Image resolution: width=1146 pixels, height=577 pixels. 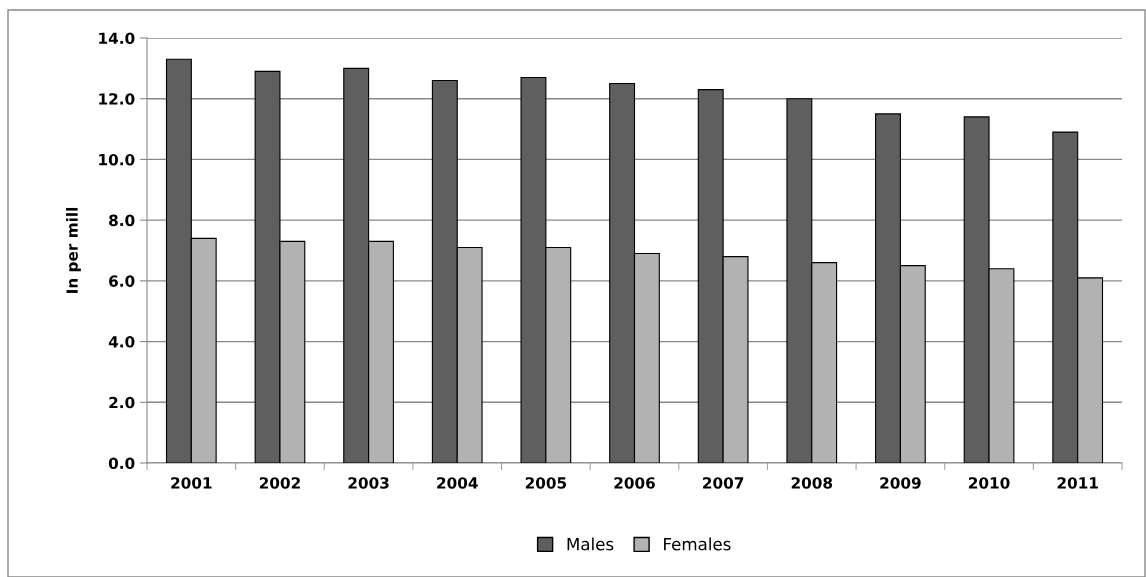 What do you see at coordinates (122, 220) in the screenshot?
I see `y-tick-label: 8.0` at bounding box center [122, 220].